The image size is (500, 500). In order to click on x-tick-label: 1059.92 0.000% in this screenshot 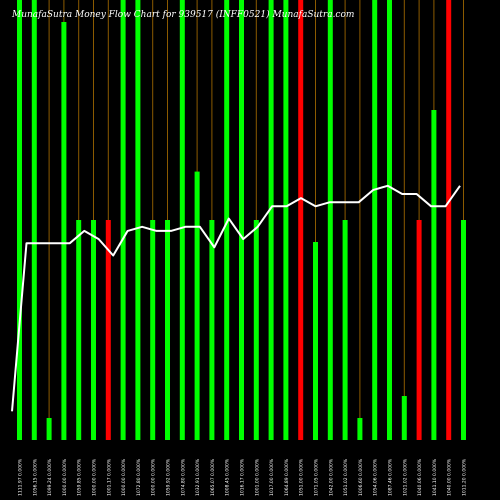, I will do `click(169, 477)`.